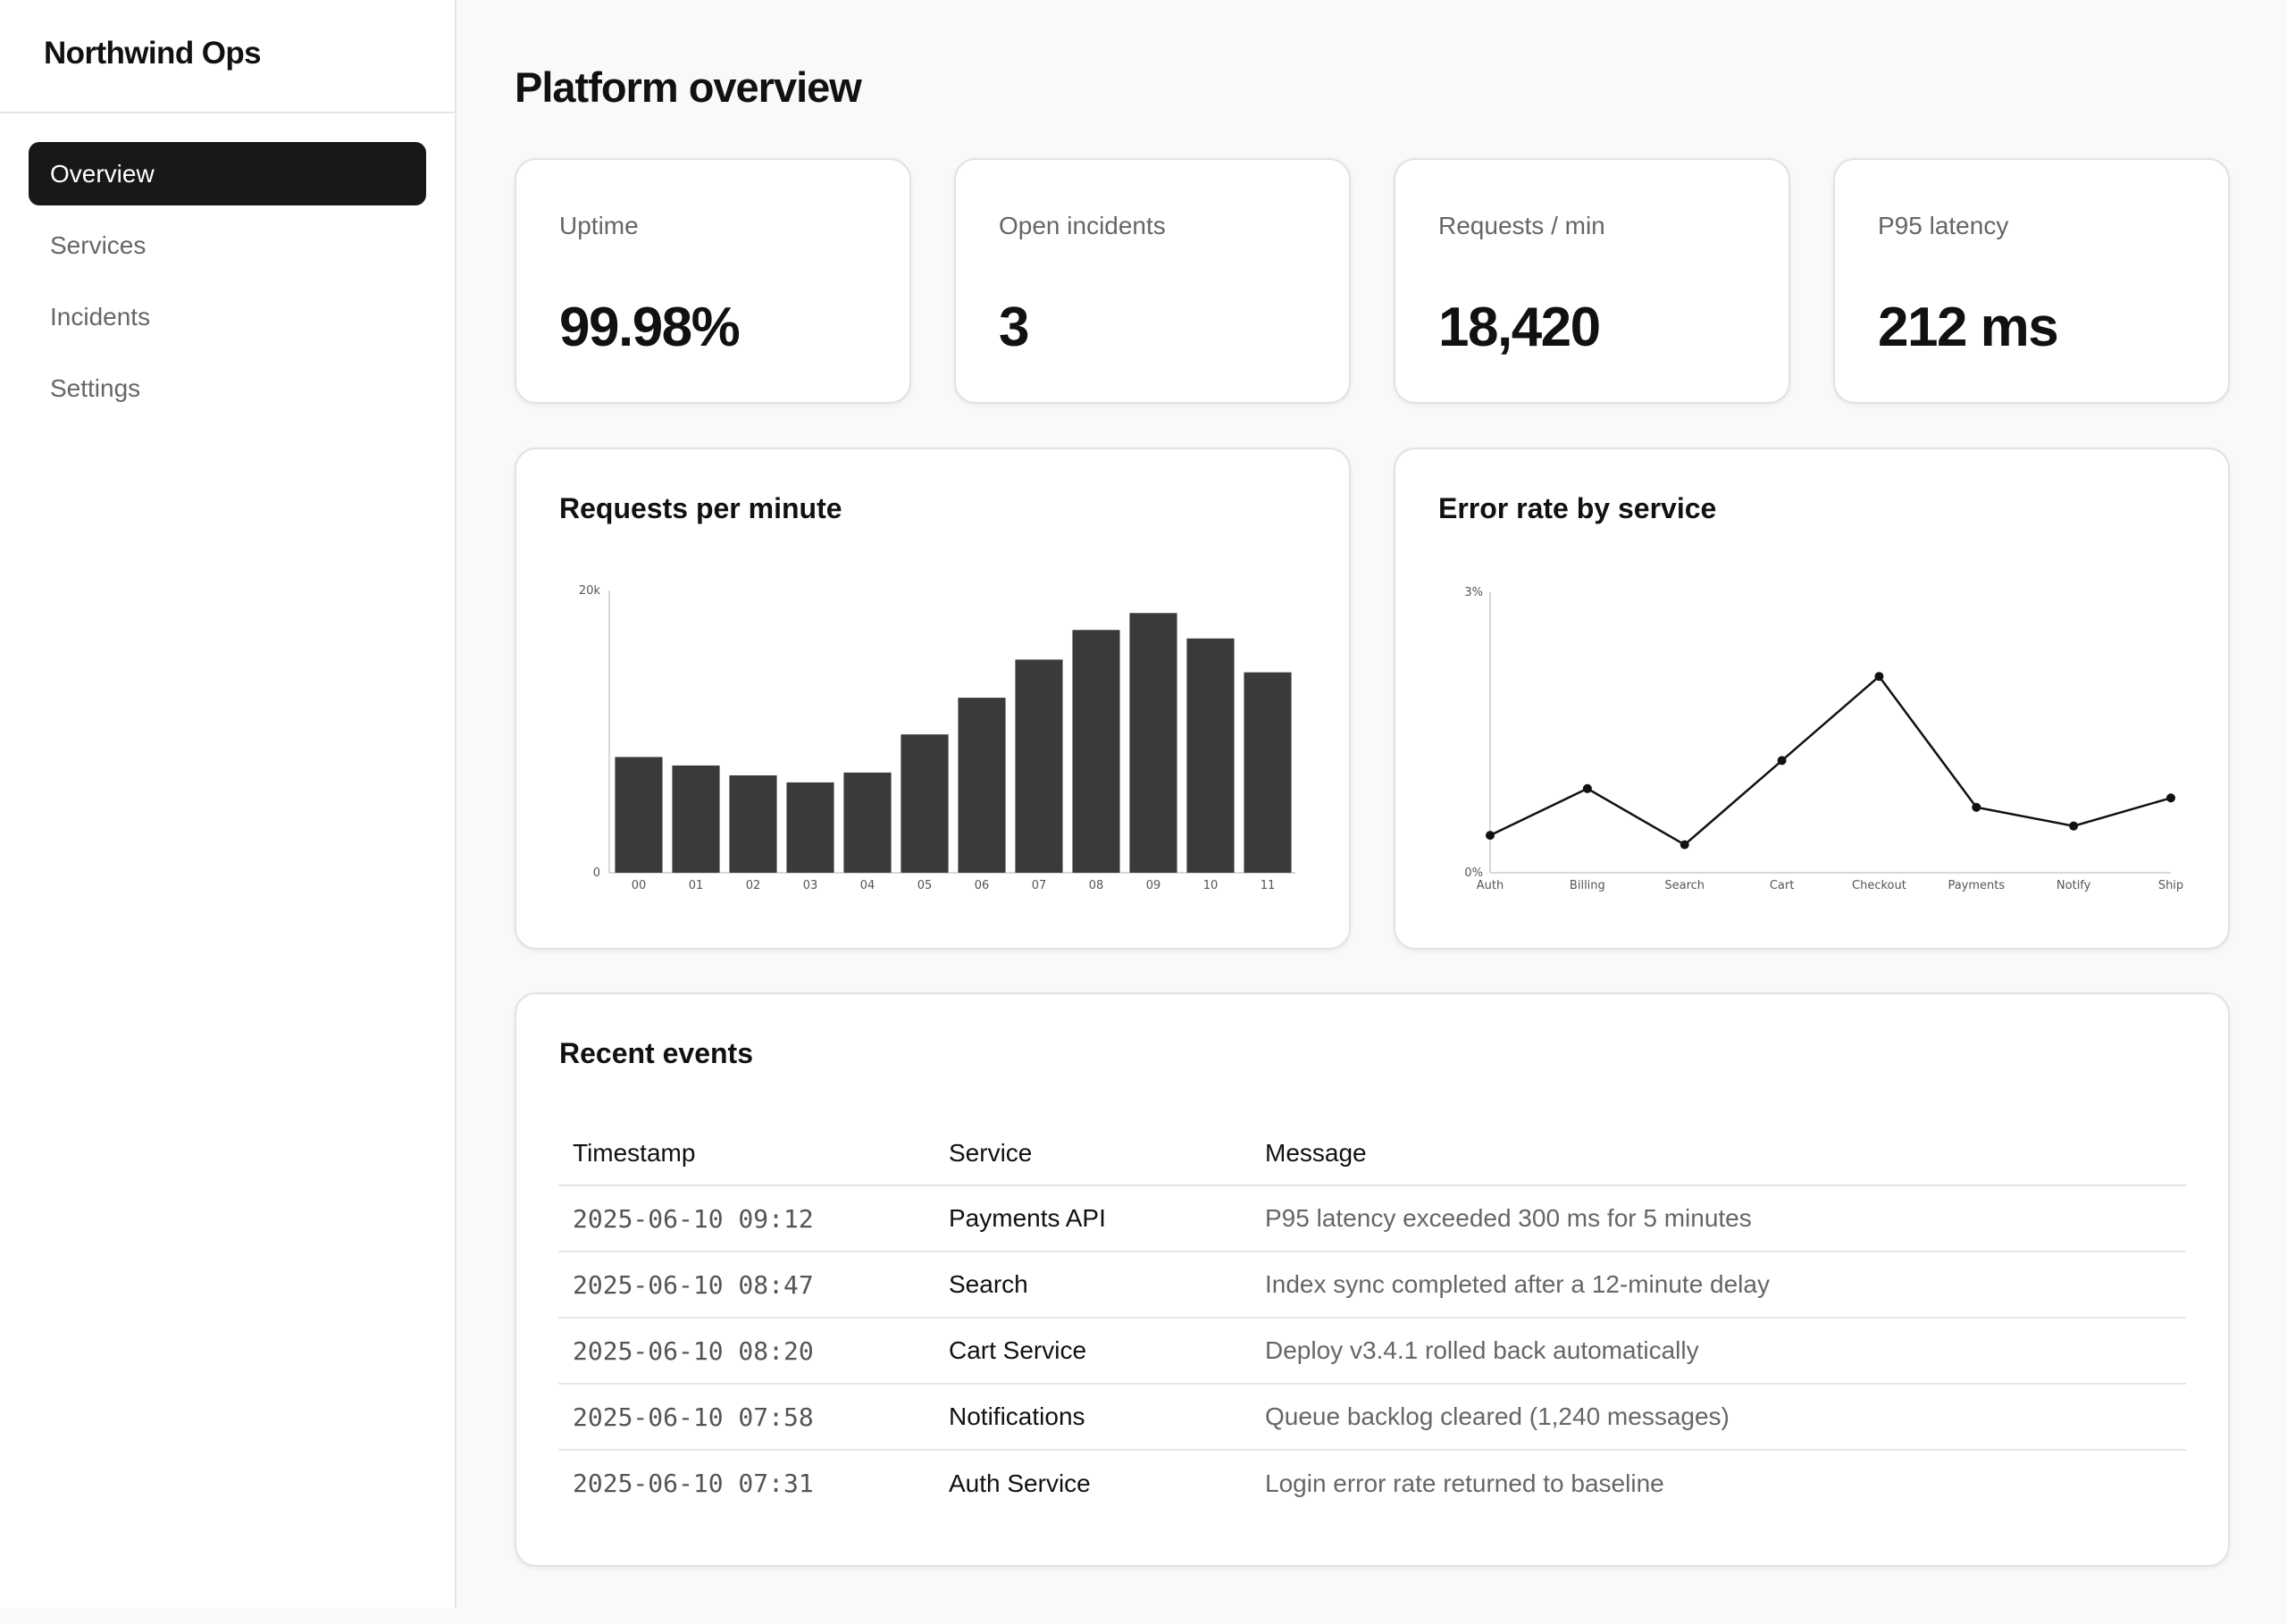 Image resolution: width=2287 pixels, height=1624 pixels. What do you see at coordinates (753, 1219) in the screenshot?
I see `event-timestamp: 2025-06-10 09:12` at bounding box center [753, 1219].